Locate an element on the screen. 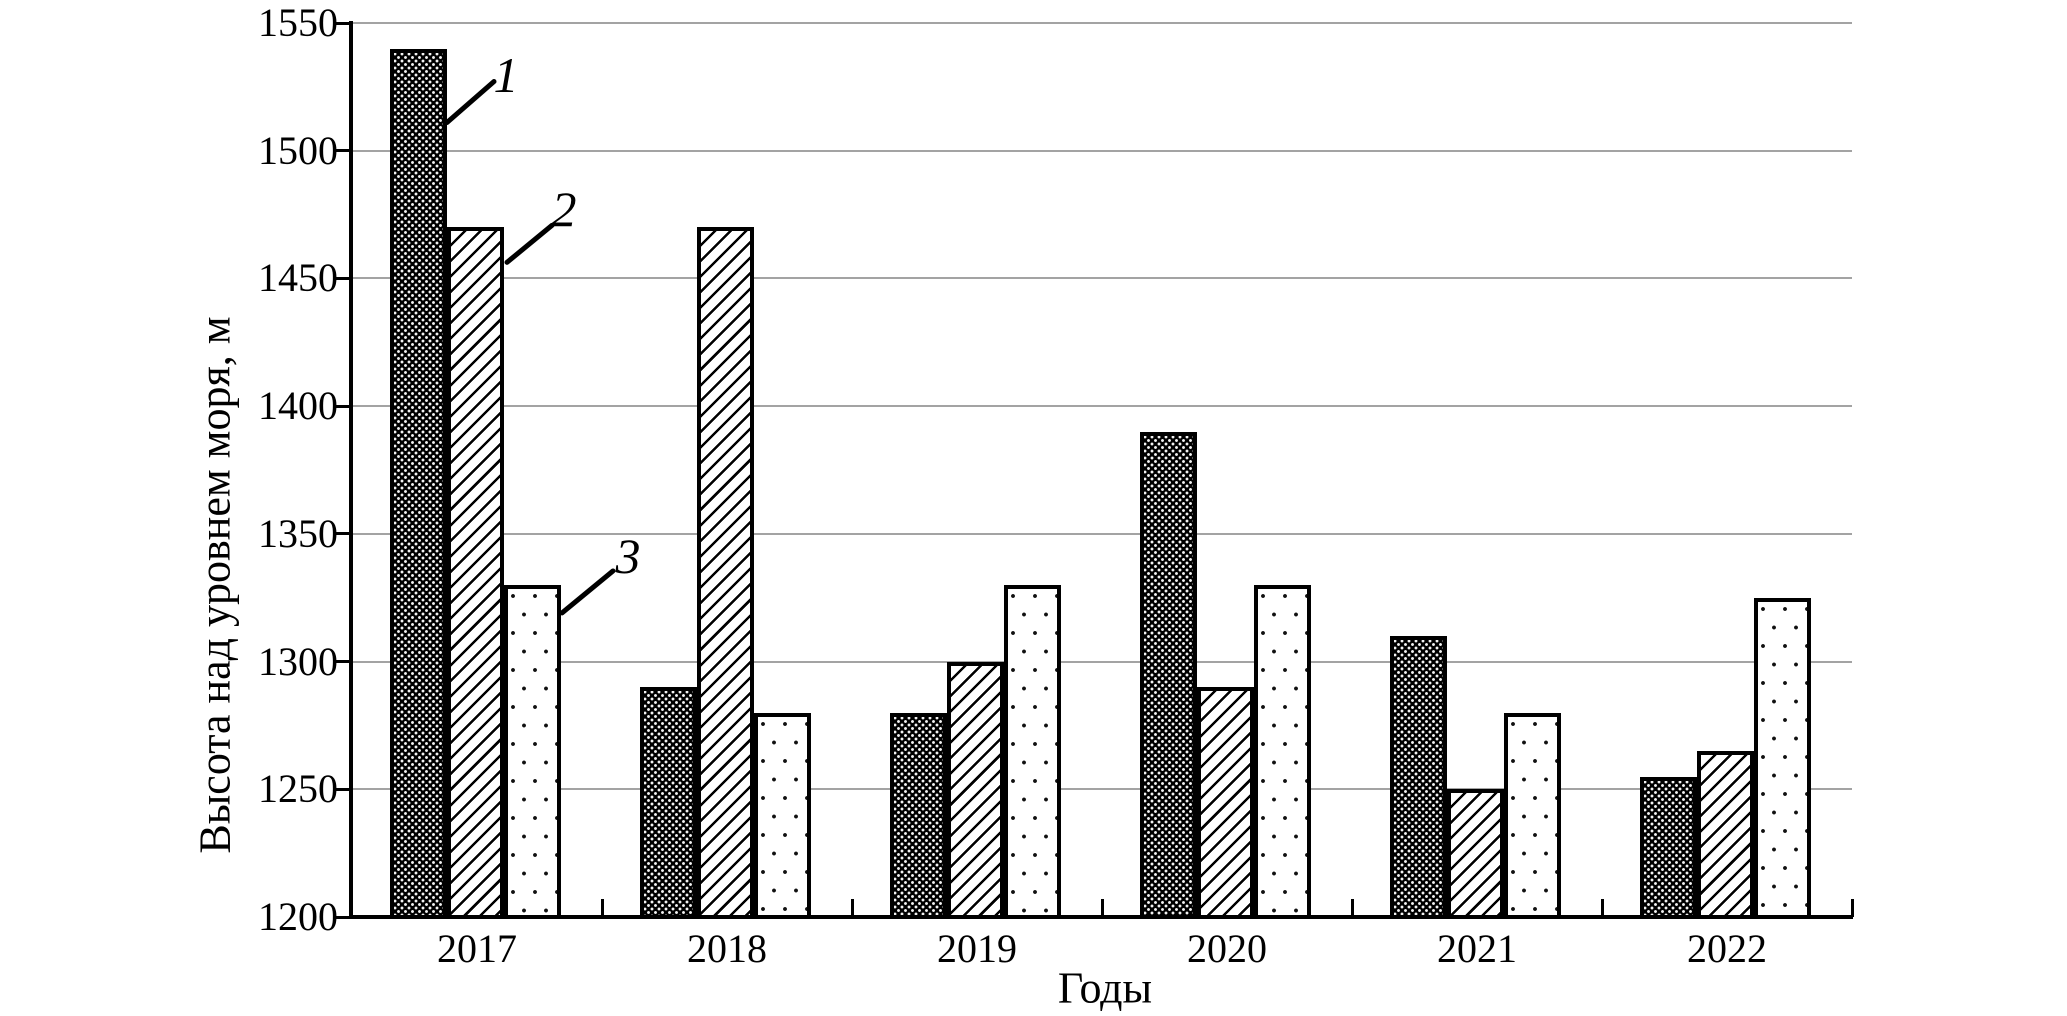 This screenshot has width=2067, height=1016. bar-2020-s2 is located at coordinates (1225, 803).